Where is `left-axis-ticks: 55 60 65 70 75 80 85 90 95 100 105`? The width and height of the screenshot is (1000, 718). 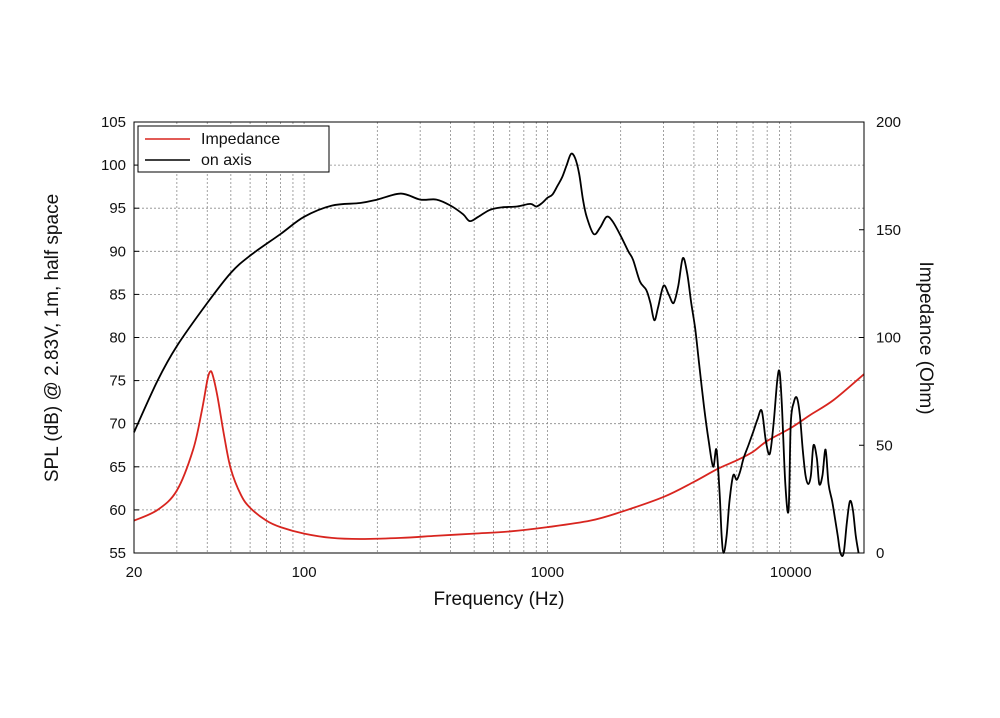
left-axis-ticks: 55 60 65 70 75 80 85 90 95 100 105 is located at coordinates (120, 338).